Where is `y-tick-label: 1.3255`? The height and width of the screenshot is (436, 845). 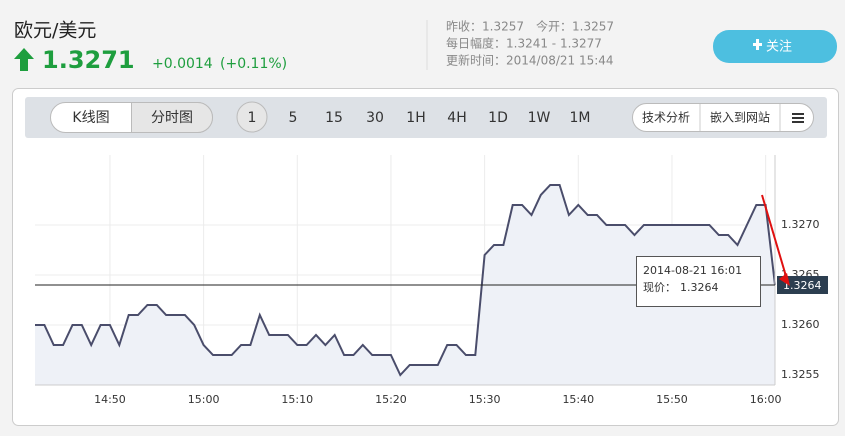
y-tick-label: 1.3255 is located at coordinates (800, 374).